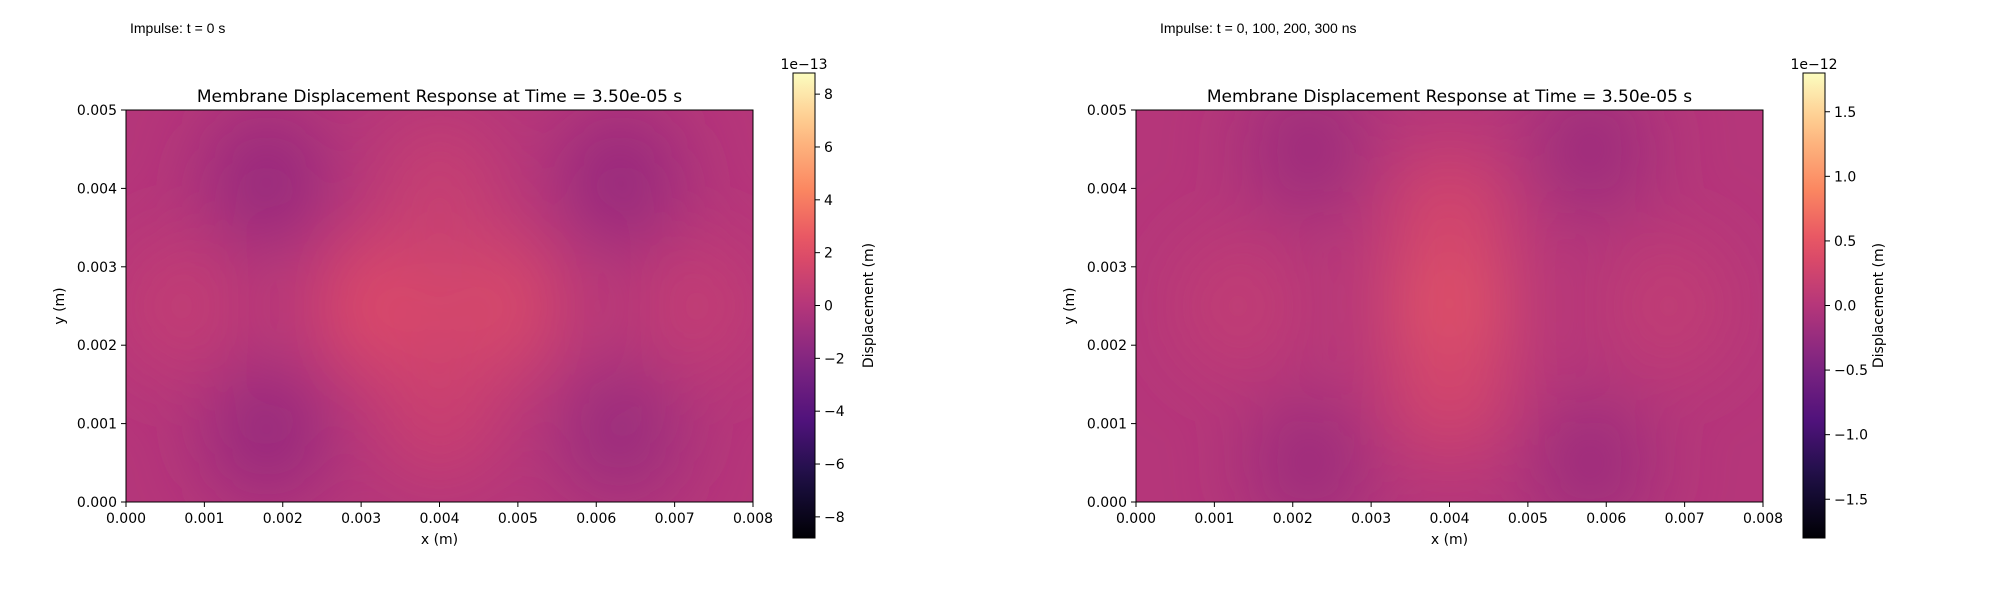 The height and width of the screenshot is (600, 2000). I want to click on panel-caption-left: Impulse: t = 0 s, so click(178, 28).